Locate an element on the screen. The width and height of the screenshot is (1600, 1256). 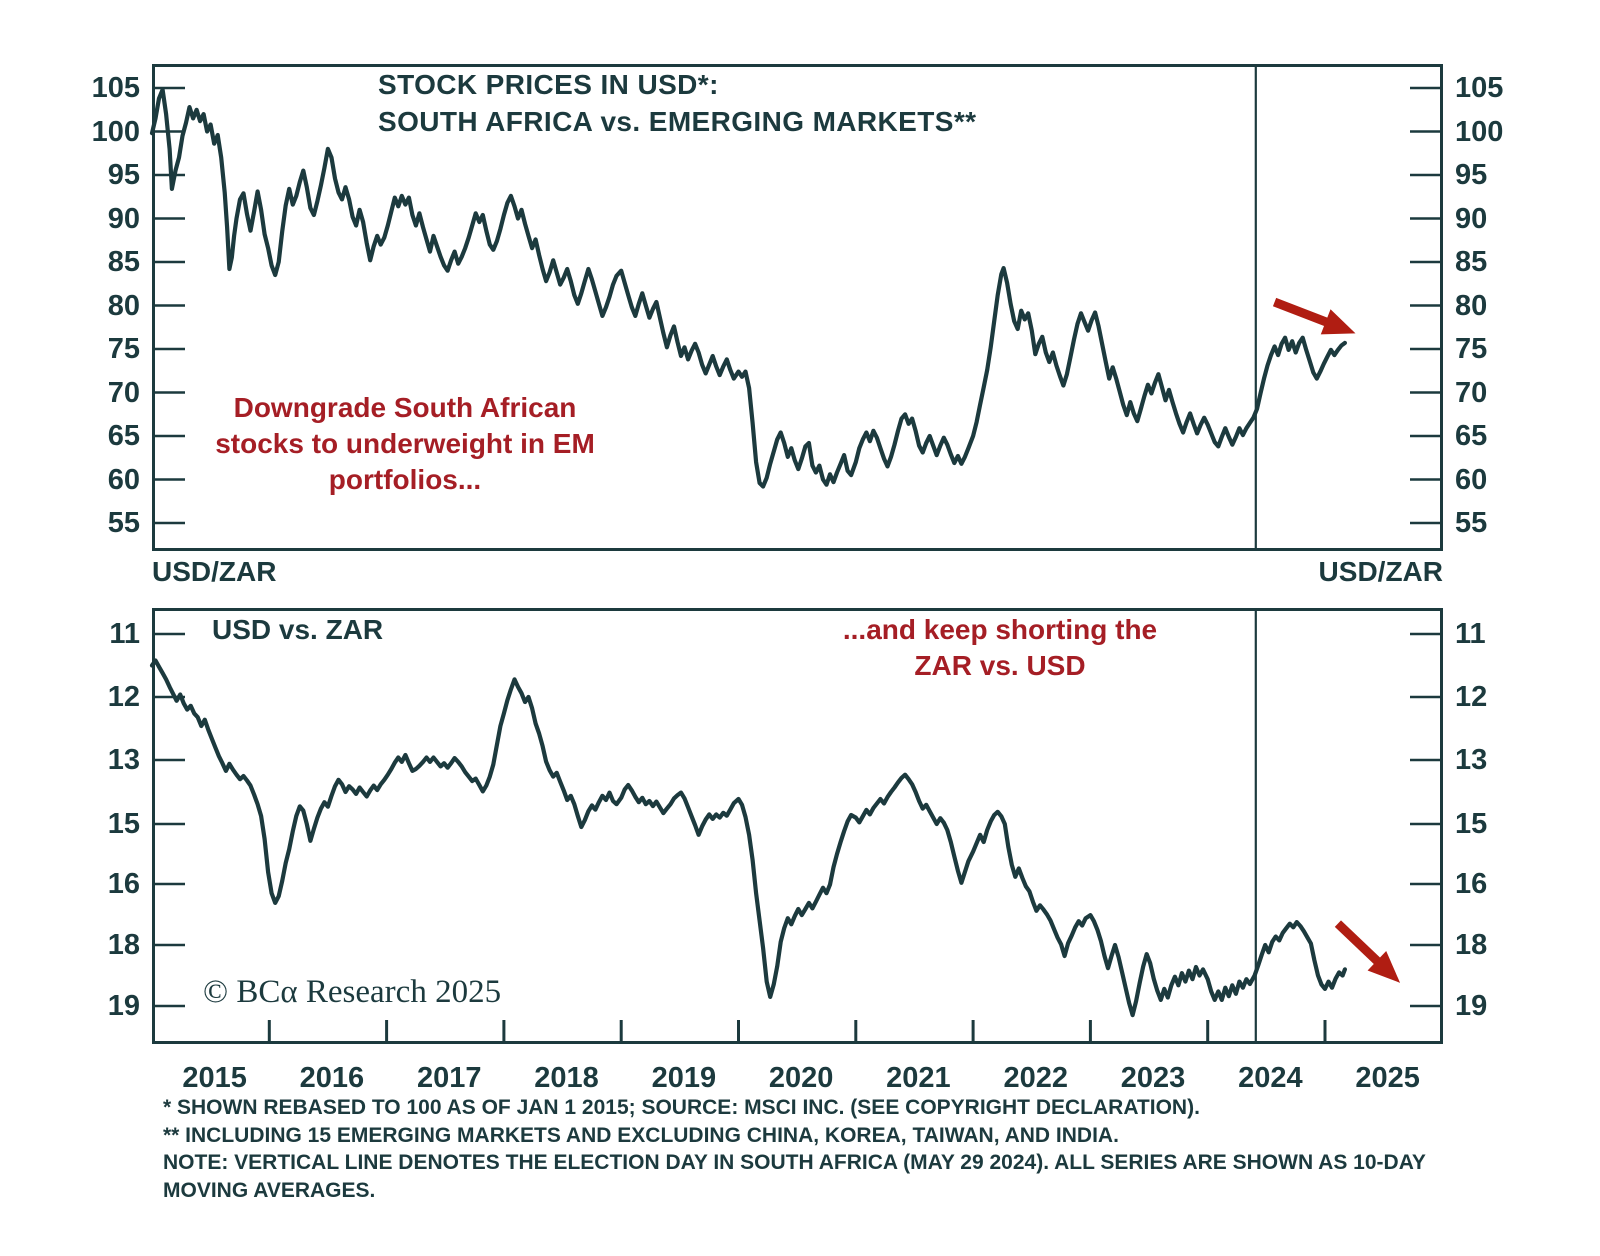
y-axis-label-bottom-right: 16 is located at coordinates (1471, 884).